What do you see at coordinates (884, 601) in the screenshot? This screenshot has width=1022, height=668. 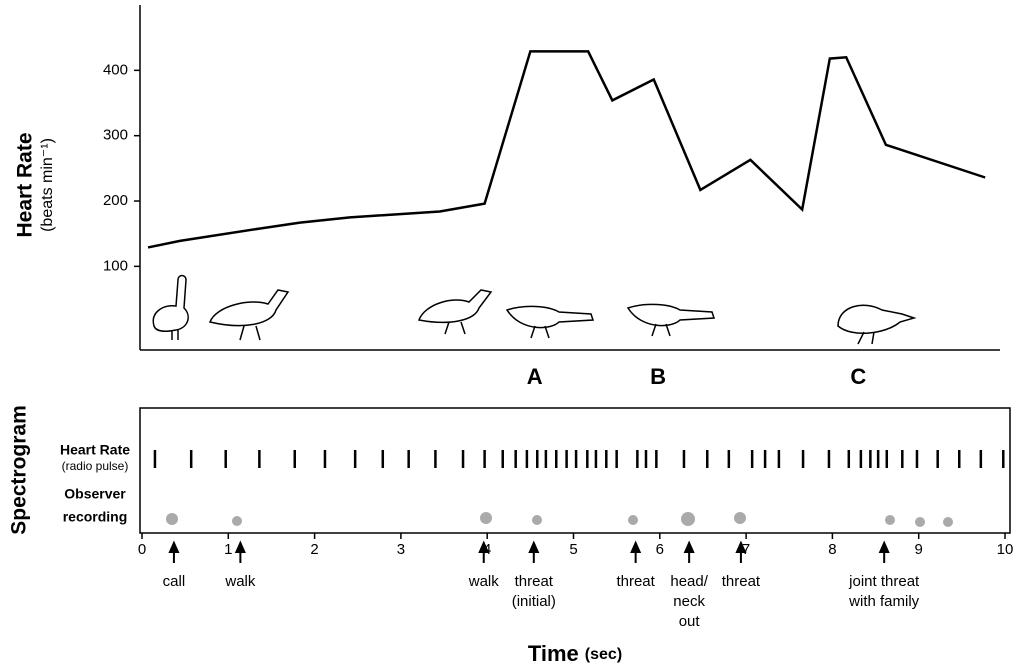 I see `event-label: with family` at bounding box center [884, 601].